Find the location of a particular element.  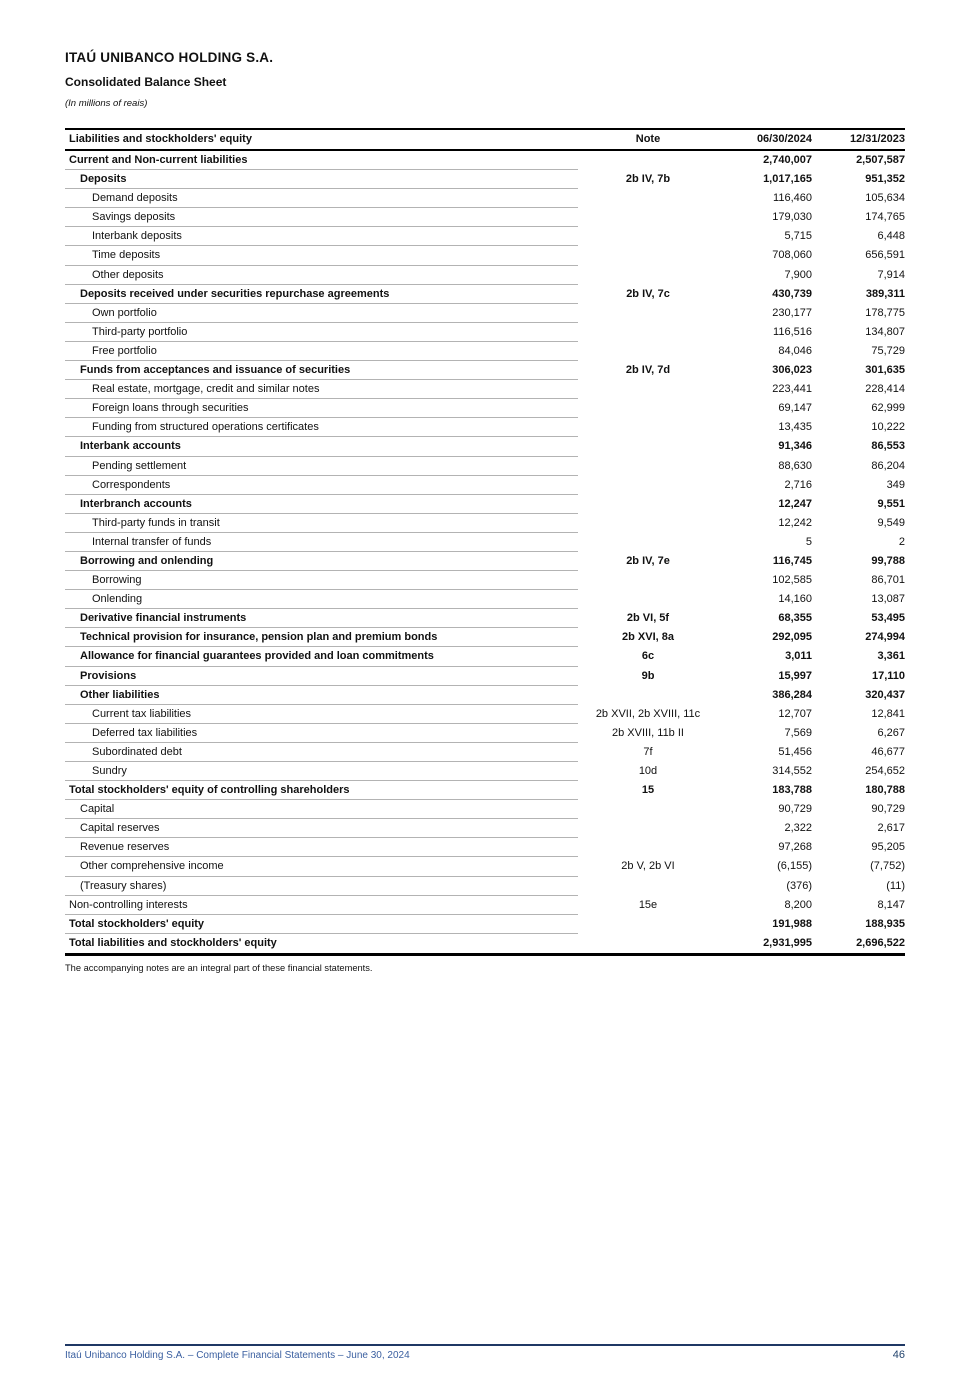

table-row: Deposits 2b IV, 7b 1,017,165 951,352 is located at coordinates (485, 180).